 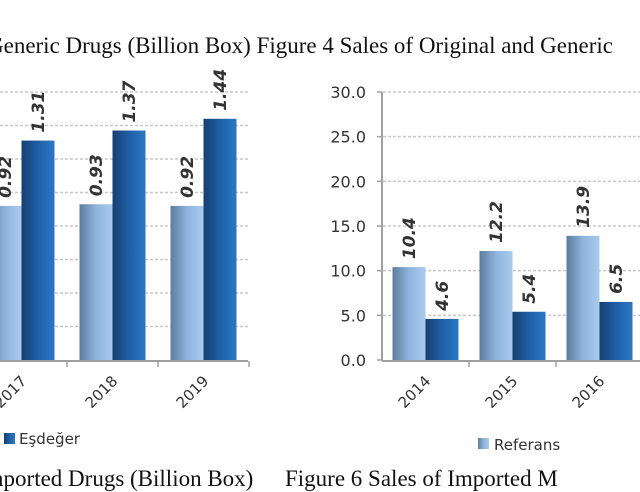 I want to click on legend-label-esdeger: Eşdeğer, so click(x=50, y=439).